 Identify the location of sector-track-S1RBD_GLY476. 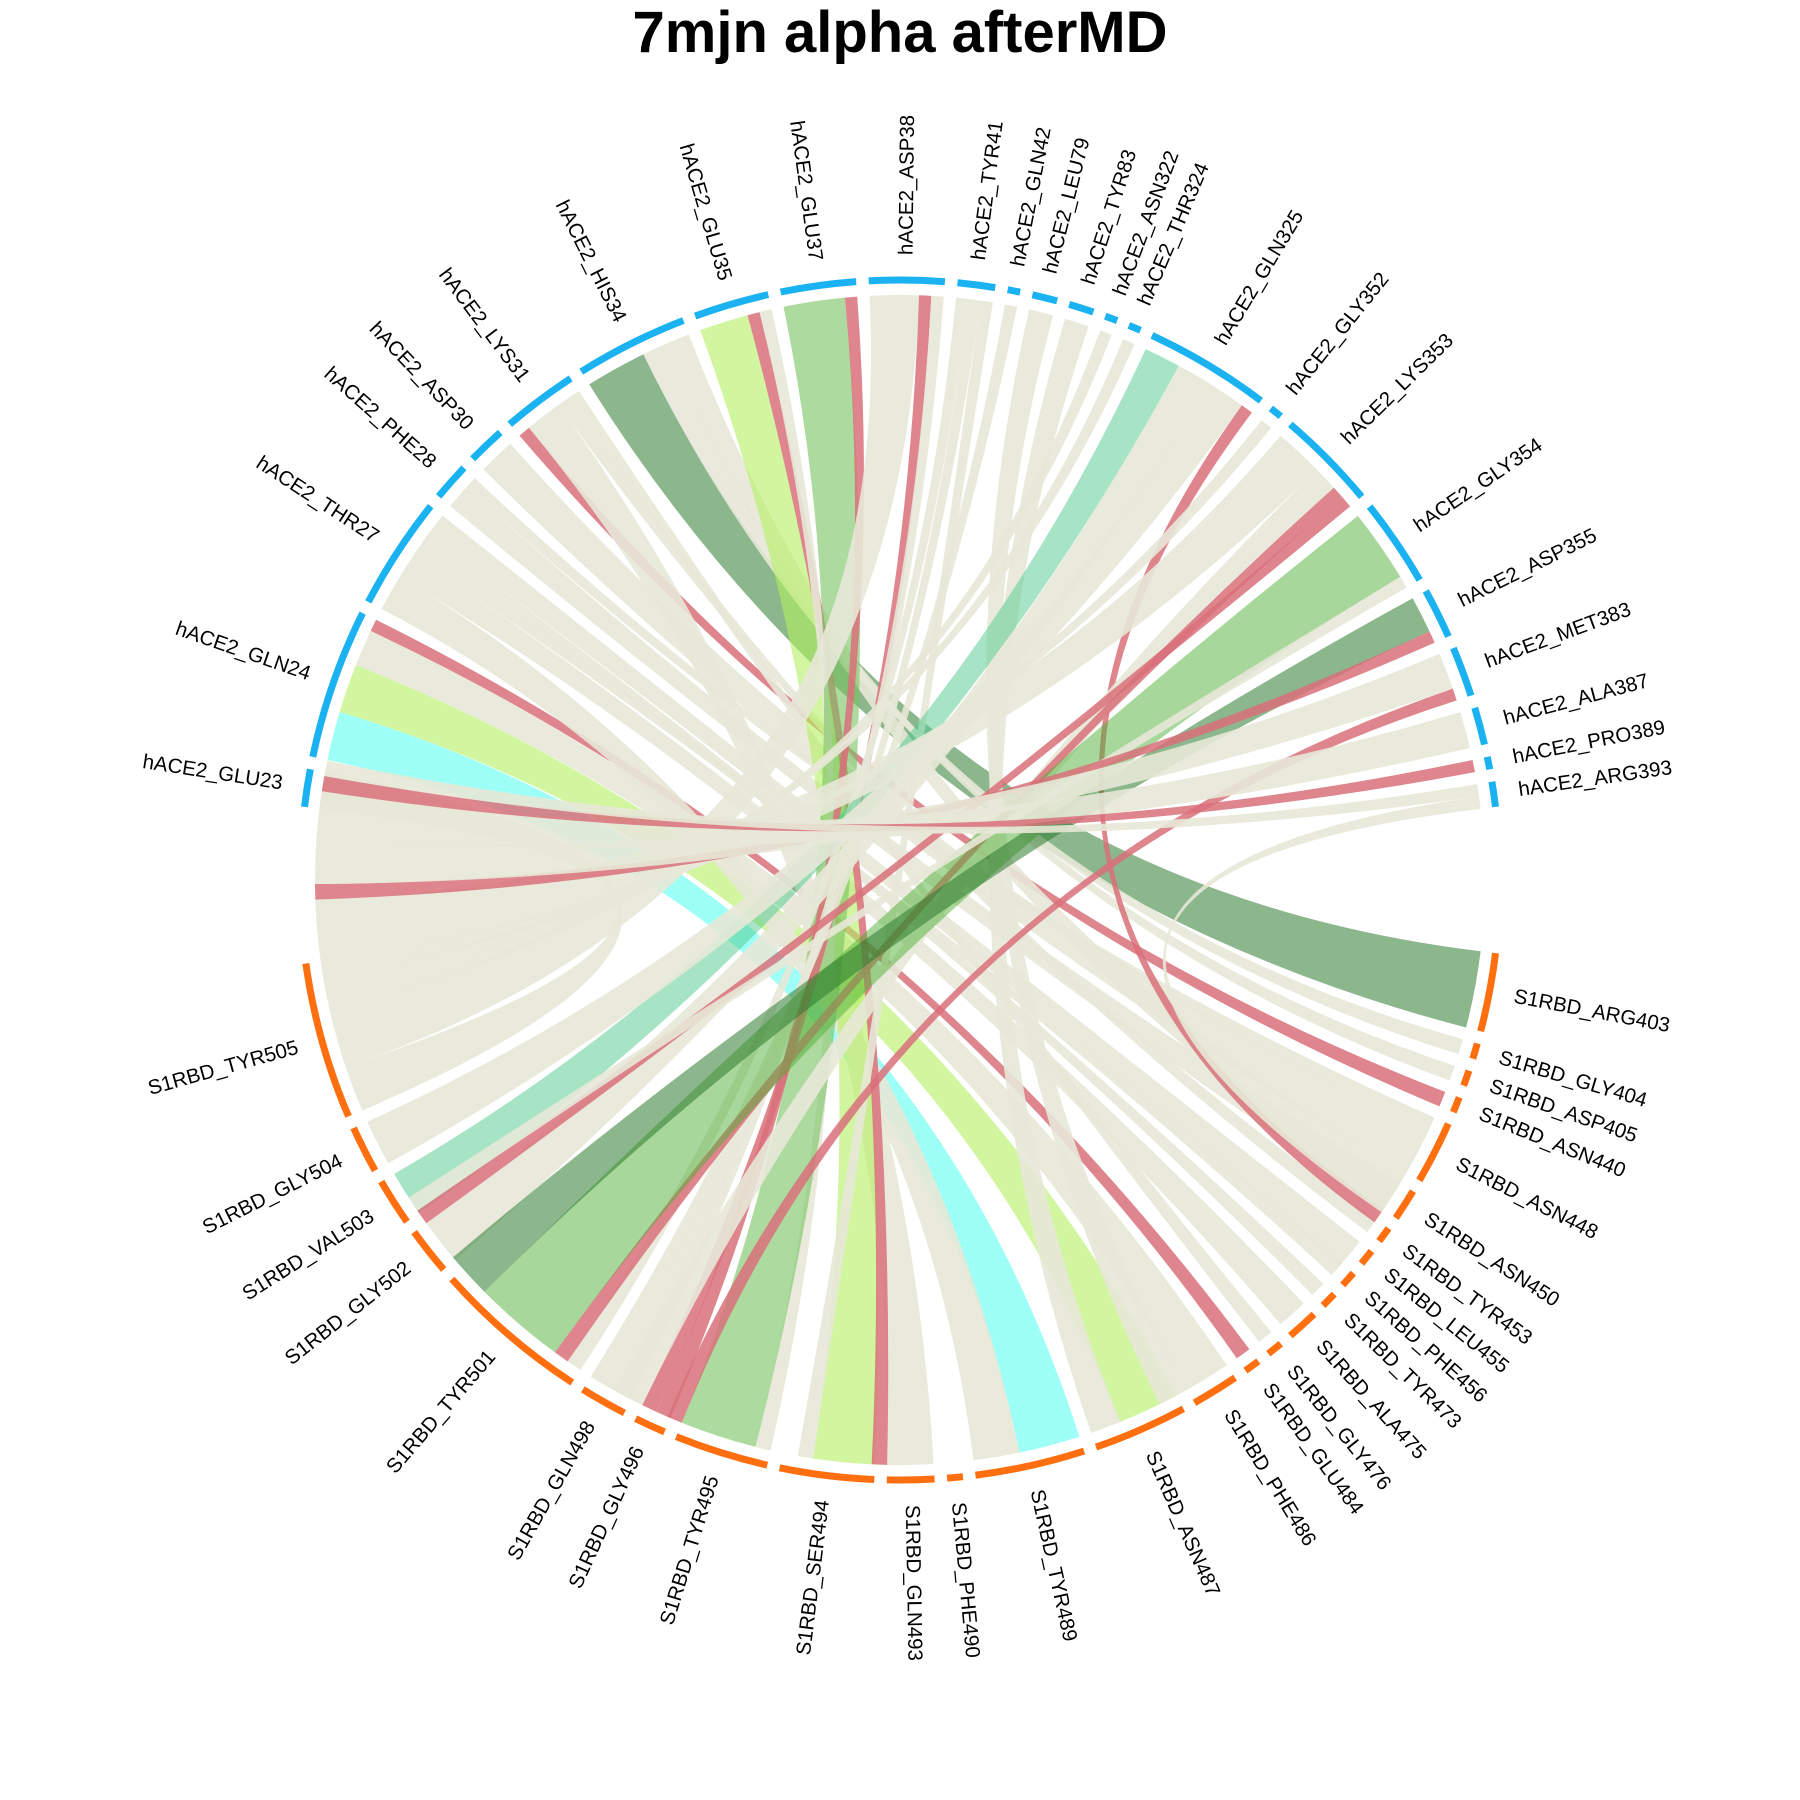
(1274, 1348).